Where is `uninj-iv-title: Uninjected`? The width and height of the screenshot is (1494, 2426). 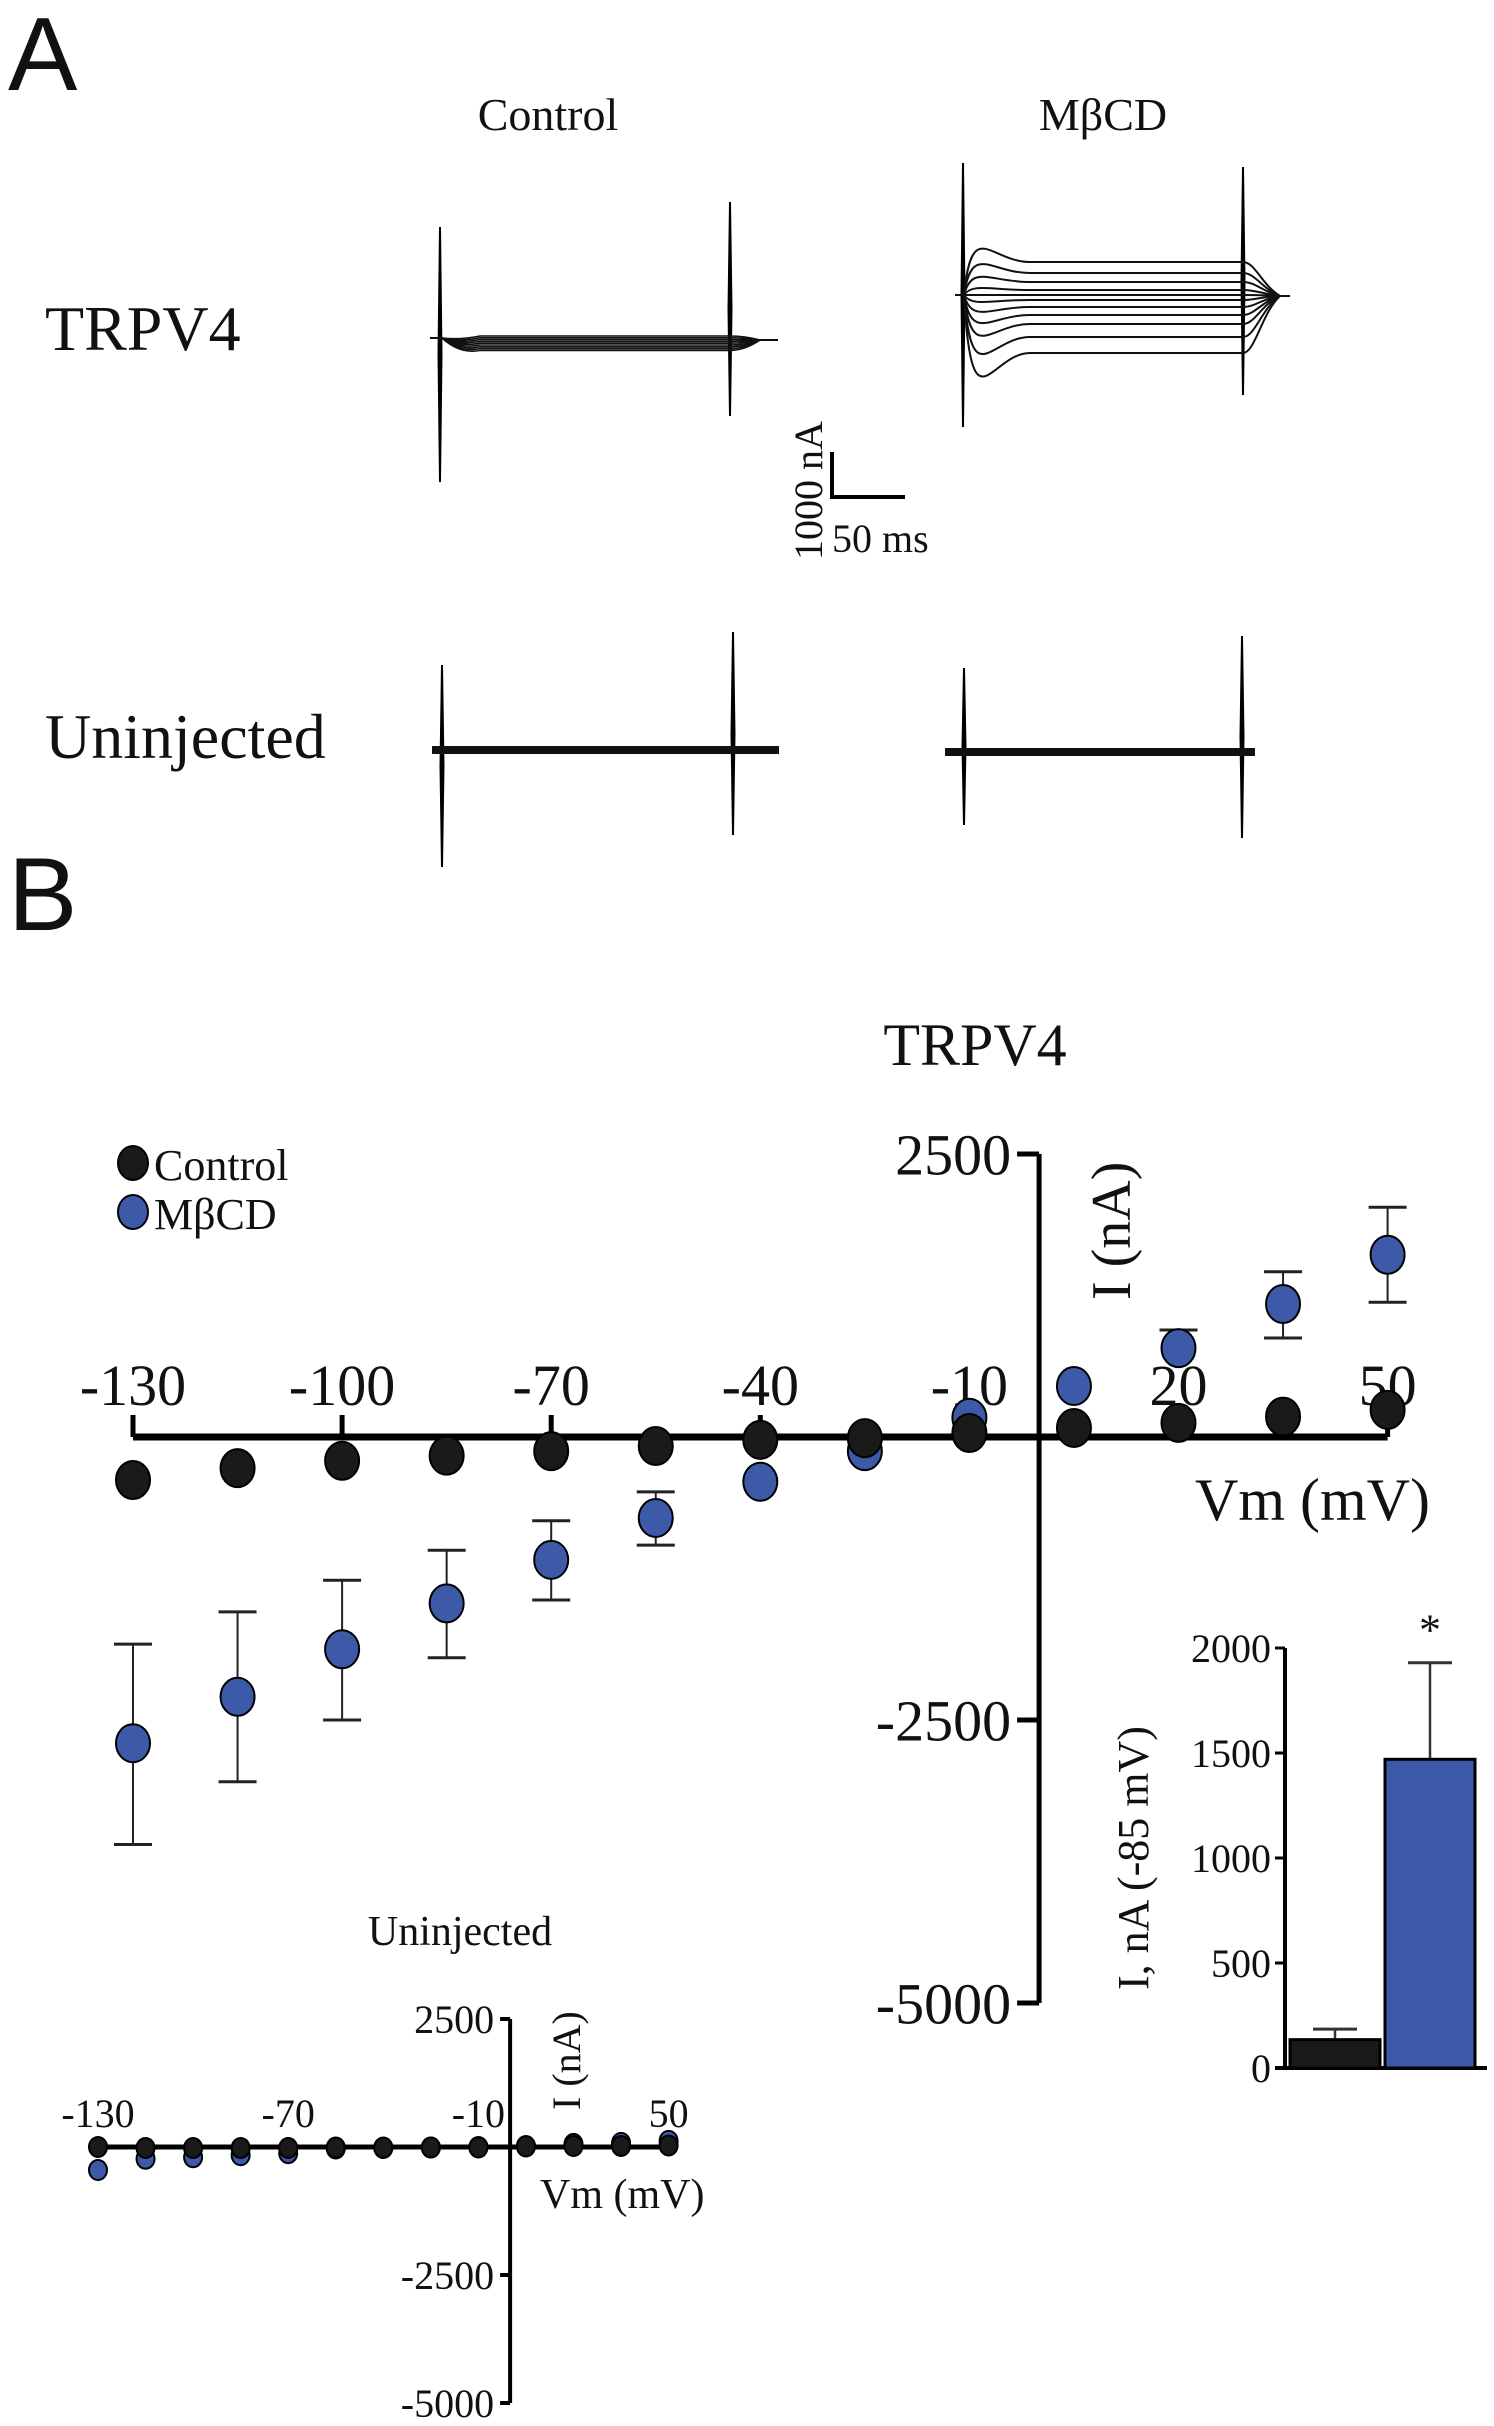
uninj-iv-title: Uninjected is located at coordinates (460, 1932).